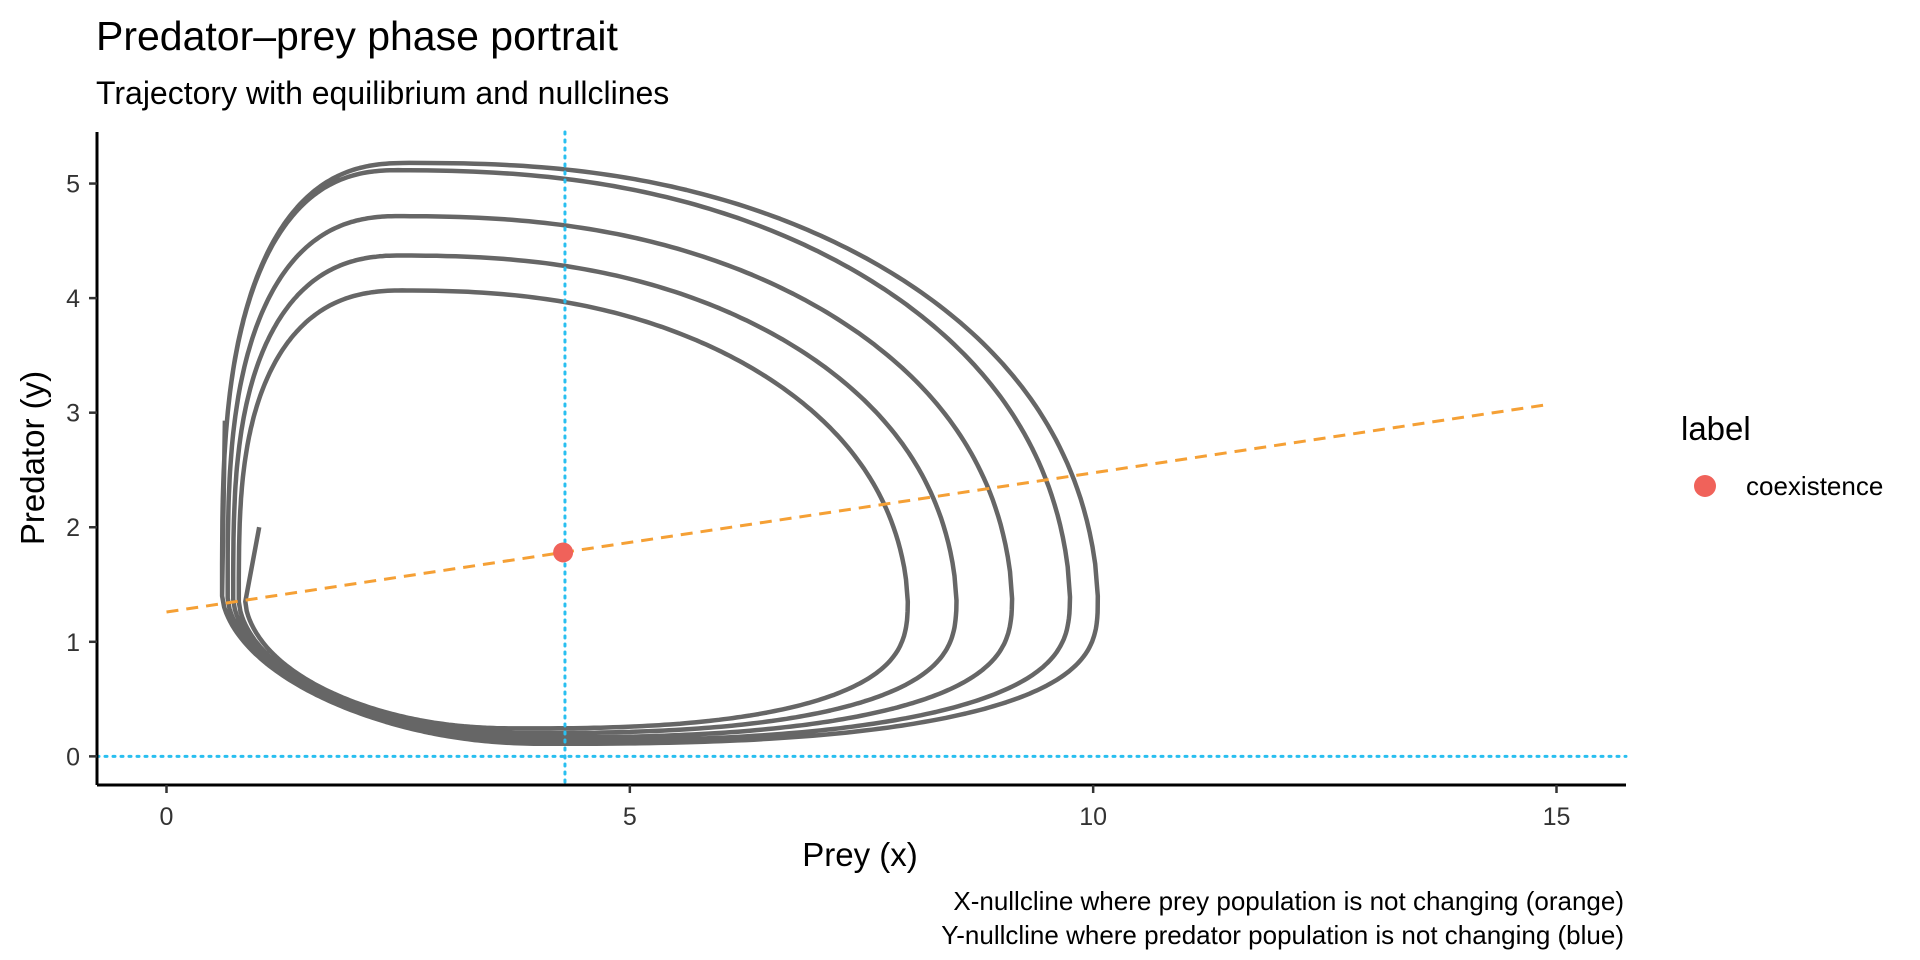  I want to click on x-tick-label: 5, so click(630, 817).